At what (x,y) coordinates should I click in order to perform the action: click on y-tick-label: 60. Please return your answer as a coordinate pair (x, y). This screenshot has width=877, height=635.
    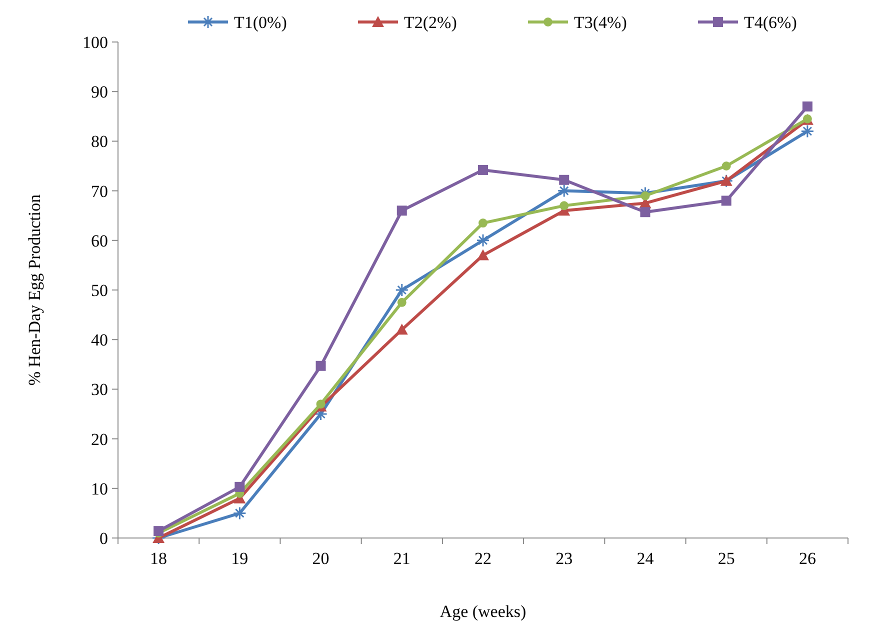
    Looking at the image, I should click on (99, 240).